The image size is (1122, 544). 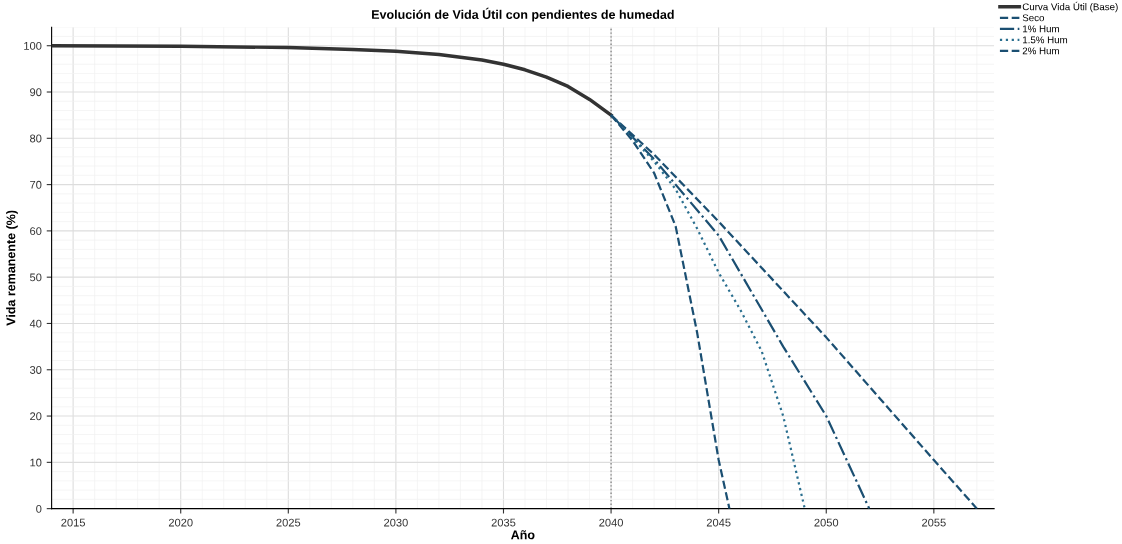 I want to click on y-tick-label: 60, so click(x=36, y=231).